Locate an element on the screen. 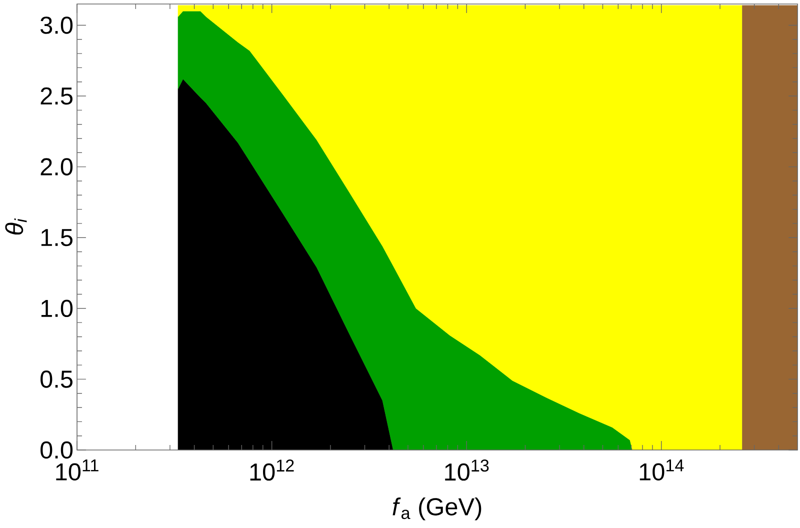 The height and width of the screenshot is (528, 800). y-tick-label: 2.0 is located at coordinates (56, 167).